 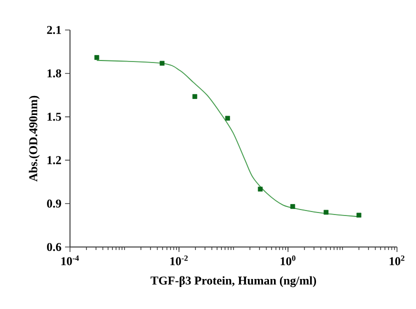 What do you see at coordinates (70, 261) in the screenshot?
I see `x-tick-label: 10$^{-4}$` at bounding box center [70, 261].